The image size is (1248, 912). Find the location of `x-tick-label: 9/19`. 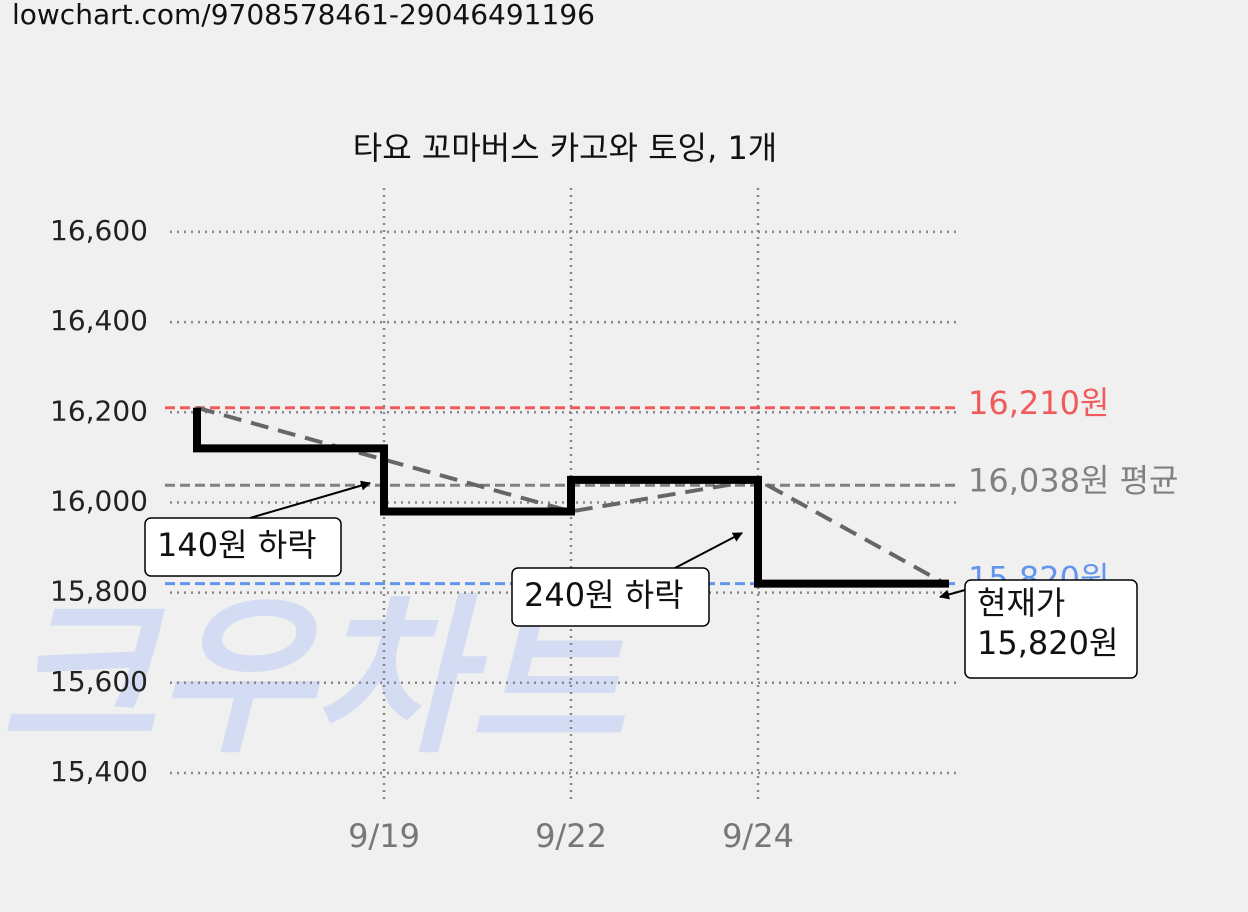

x-tick-label: 9/19 is located at coordinates (384, 836).